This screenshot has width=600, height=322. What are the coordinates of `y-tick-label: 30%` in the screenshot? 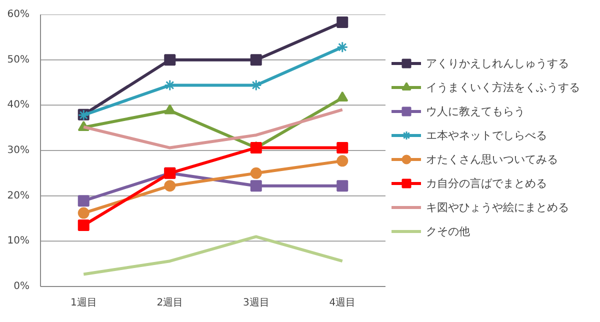 It's located at (18, 150).